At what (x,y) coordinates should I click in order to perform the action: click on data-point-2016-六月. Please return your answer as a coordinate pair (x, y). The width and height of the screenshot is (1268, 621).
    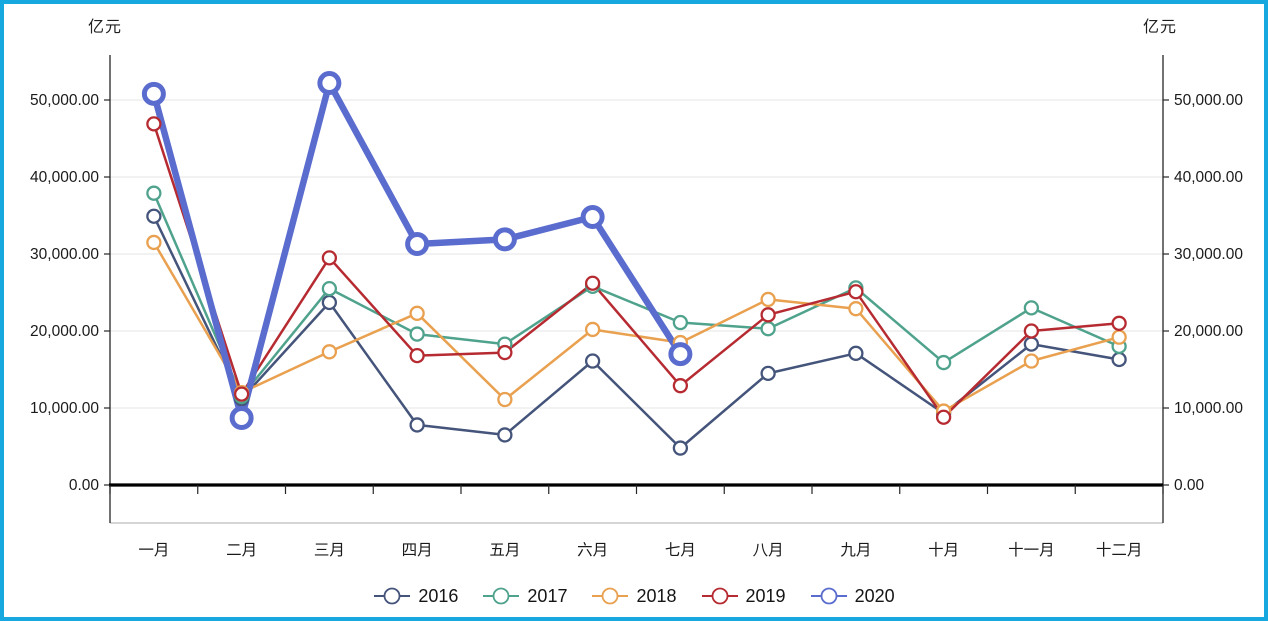
    Looking at the image, I should click on (592, 361).